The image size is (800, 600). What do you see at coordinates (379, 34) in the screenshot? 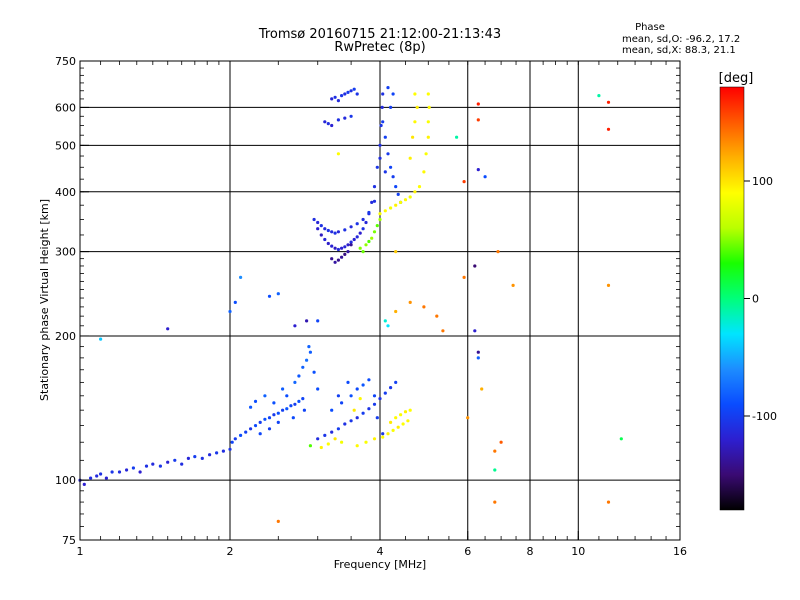
I see `chart-title: Tromsø 20160715 21:12:00-21:13:43` at bounding box center [379, 34].